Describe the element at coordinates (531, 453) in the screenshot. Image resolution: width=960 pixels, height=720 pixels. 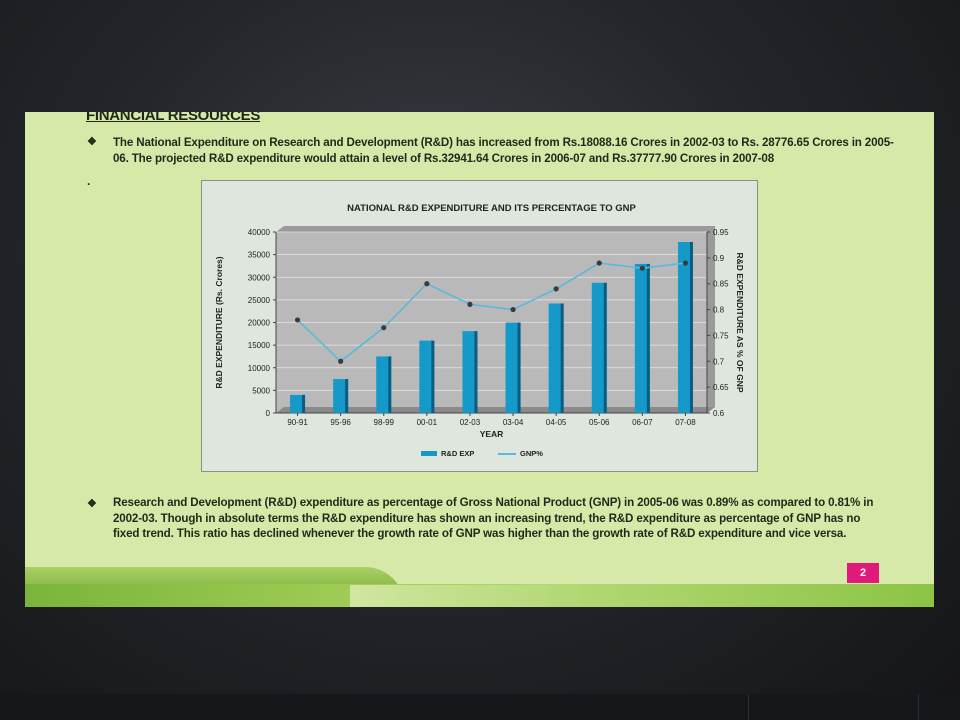
I see `legend-label: GNP%` at that location.